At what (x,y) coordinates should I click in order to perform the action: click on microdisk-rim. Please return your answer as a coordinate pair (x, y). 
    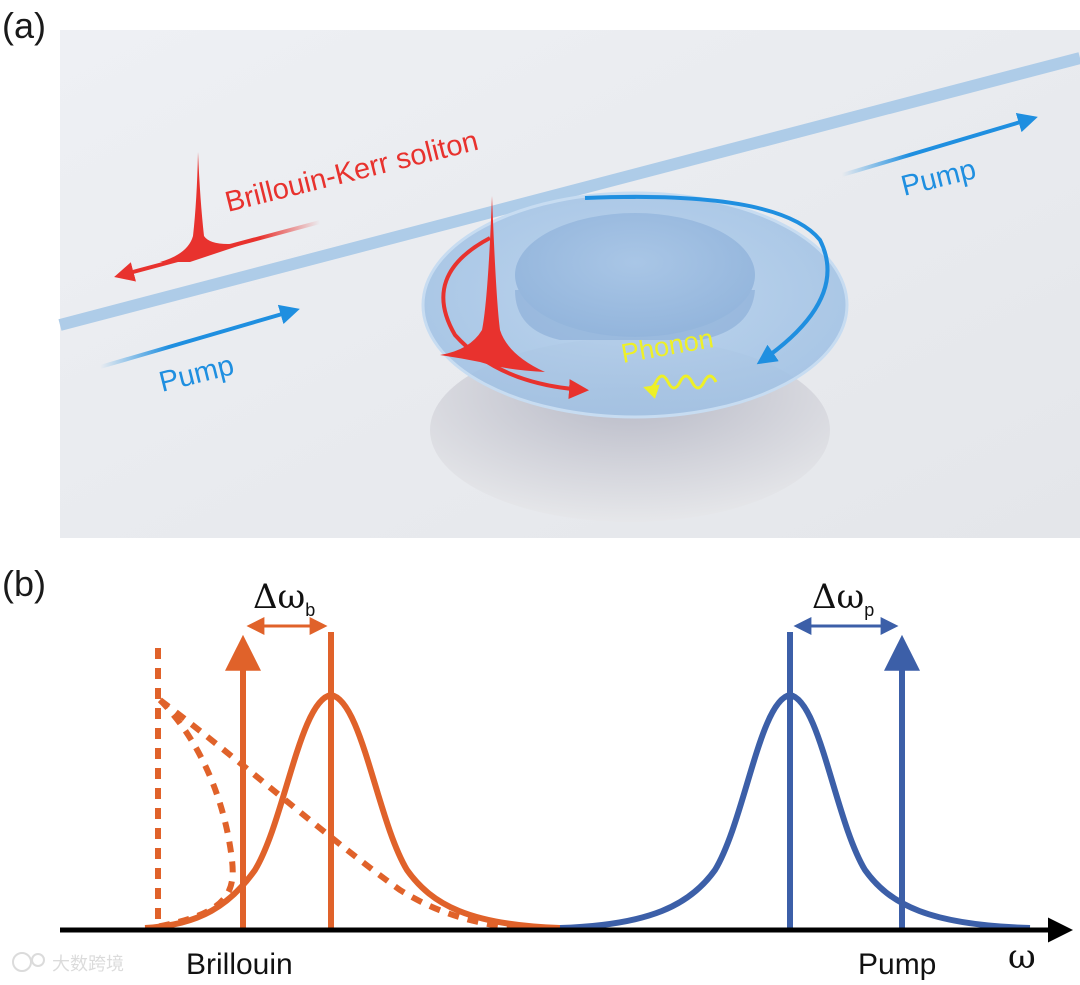
    Looking at the image, I should click on (635, 305).